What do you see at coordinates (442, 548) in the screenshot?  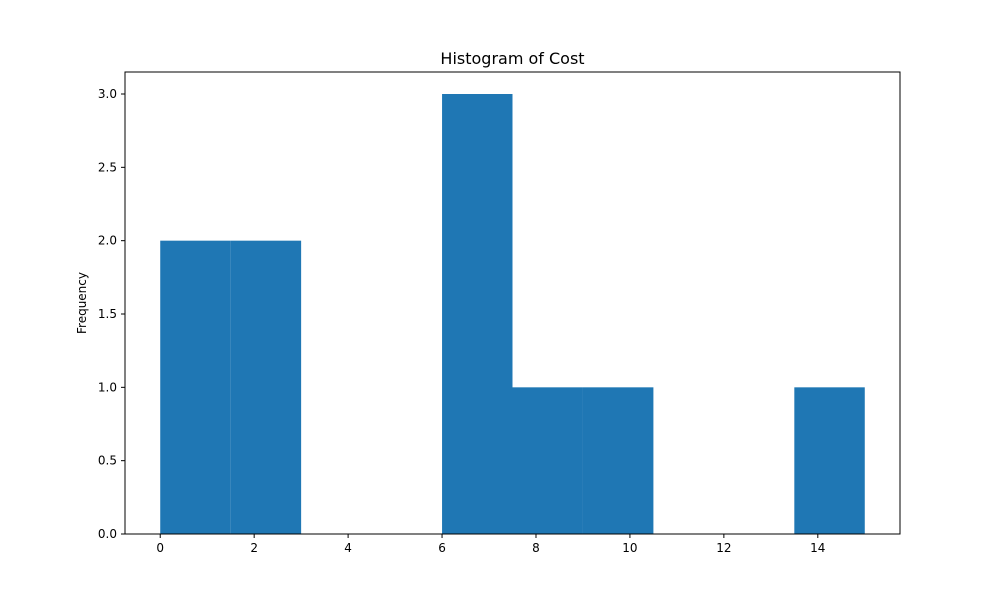 I see `x-tick-label: 6` at bounding box center [442, 548].